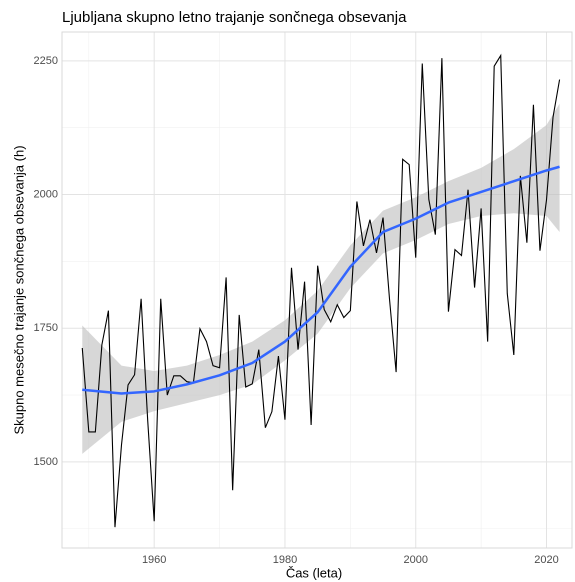  I want to click on x-tick-label: 1980, so click(285, 560).